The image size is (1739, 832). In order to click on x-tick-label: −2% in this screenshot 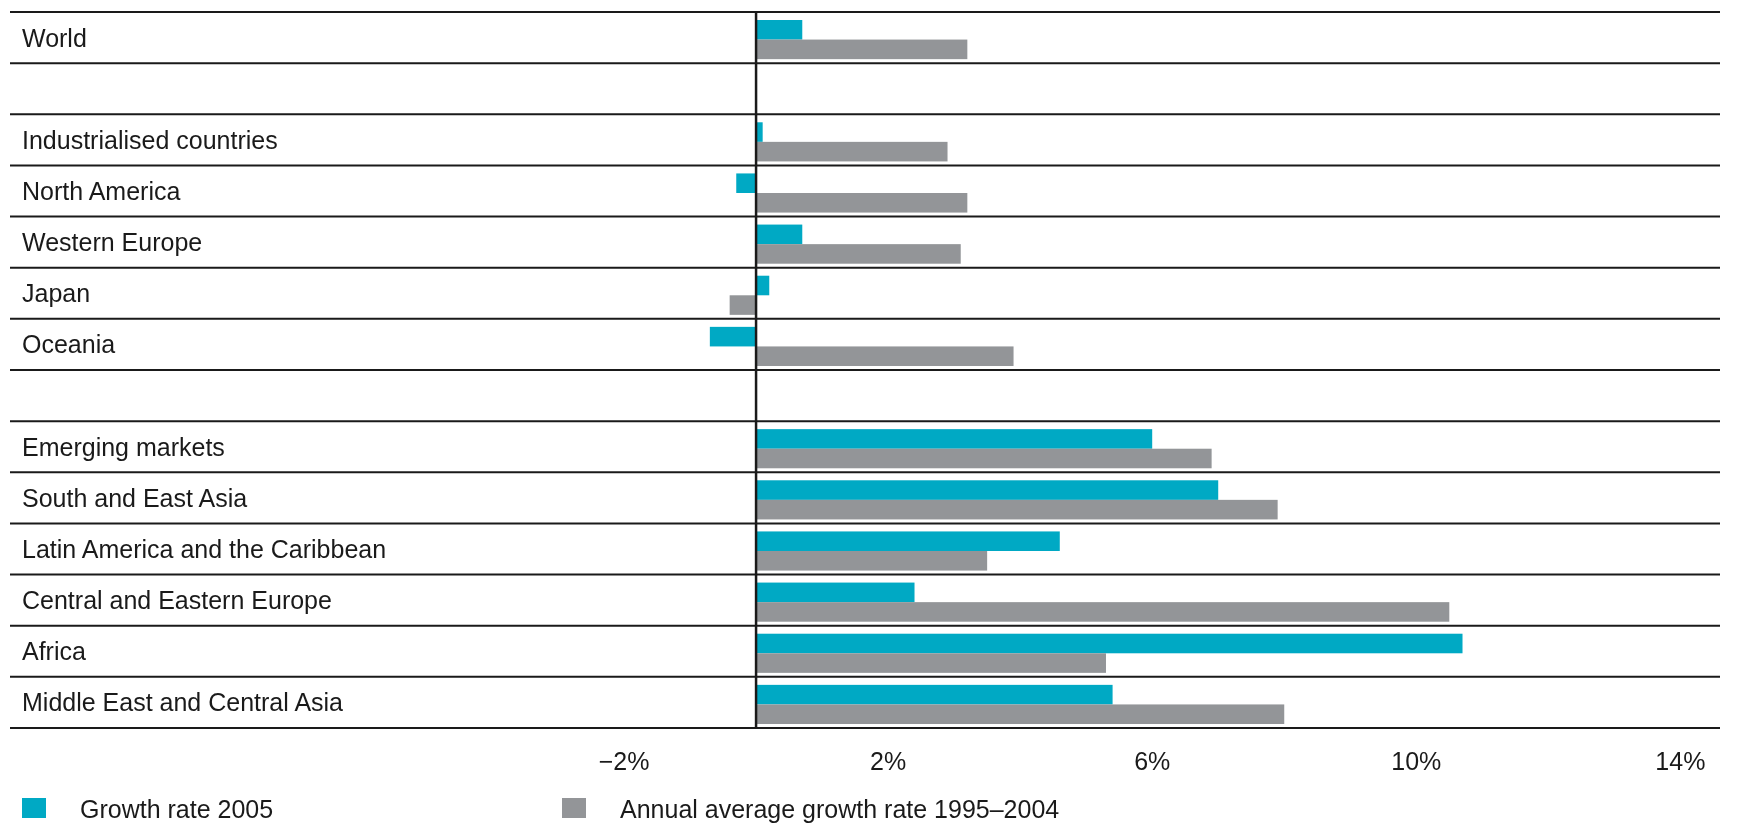, I will do `click(624, 761)`.